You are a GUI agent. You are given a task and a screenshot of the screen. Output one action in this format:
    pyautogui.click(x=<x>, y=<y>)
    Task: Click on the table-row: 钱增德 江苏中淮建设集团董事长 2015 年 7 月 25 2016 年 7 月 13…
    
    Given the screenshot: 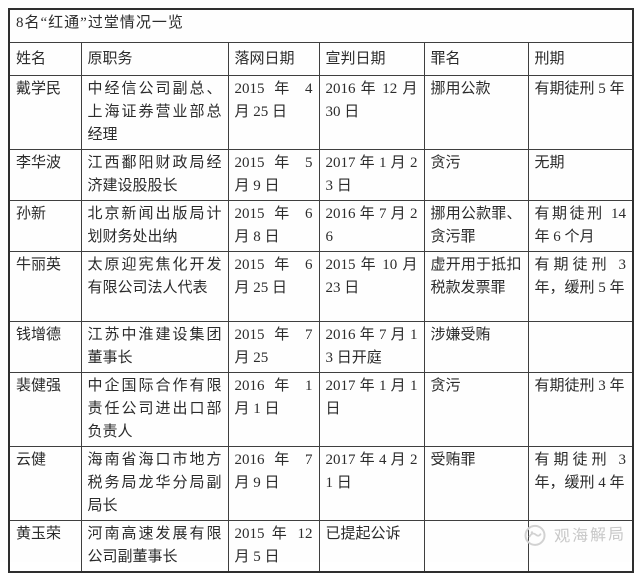 What is the action you would take?
    pyautogui.click(x=321, y=347)
    